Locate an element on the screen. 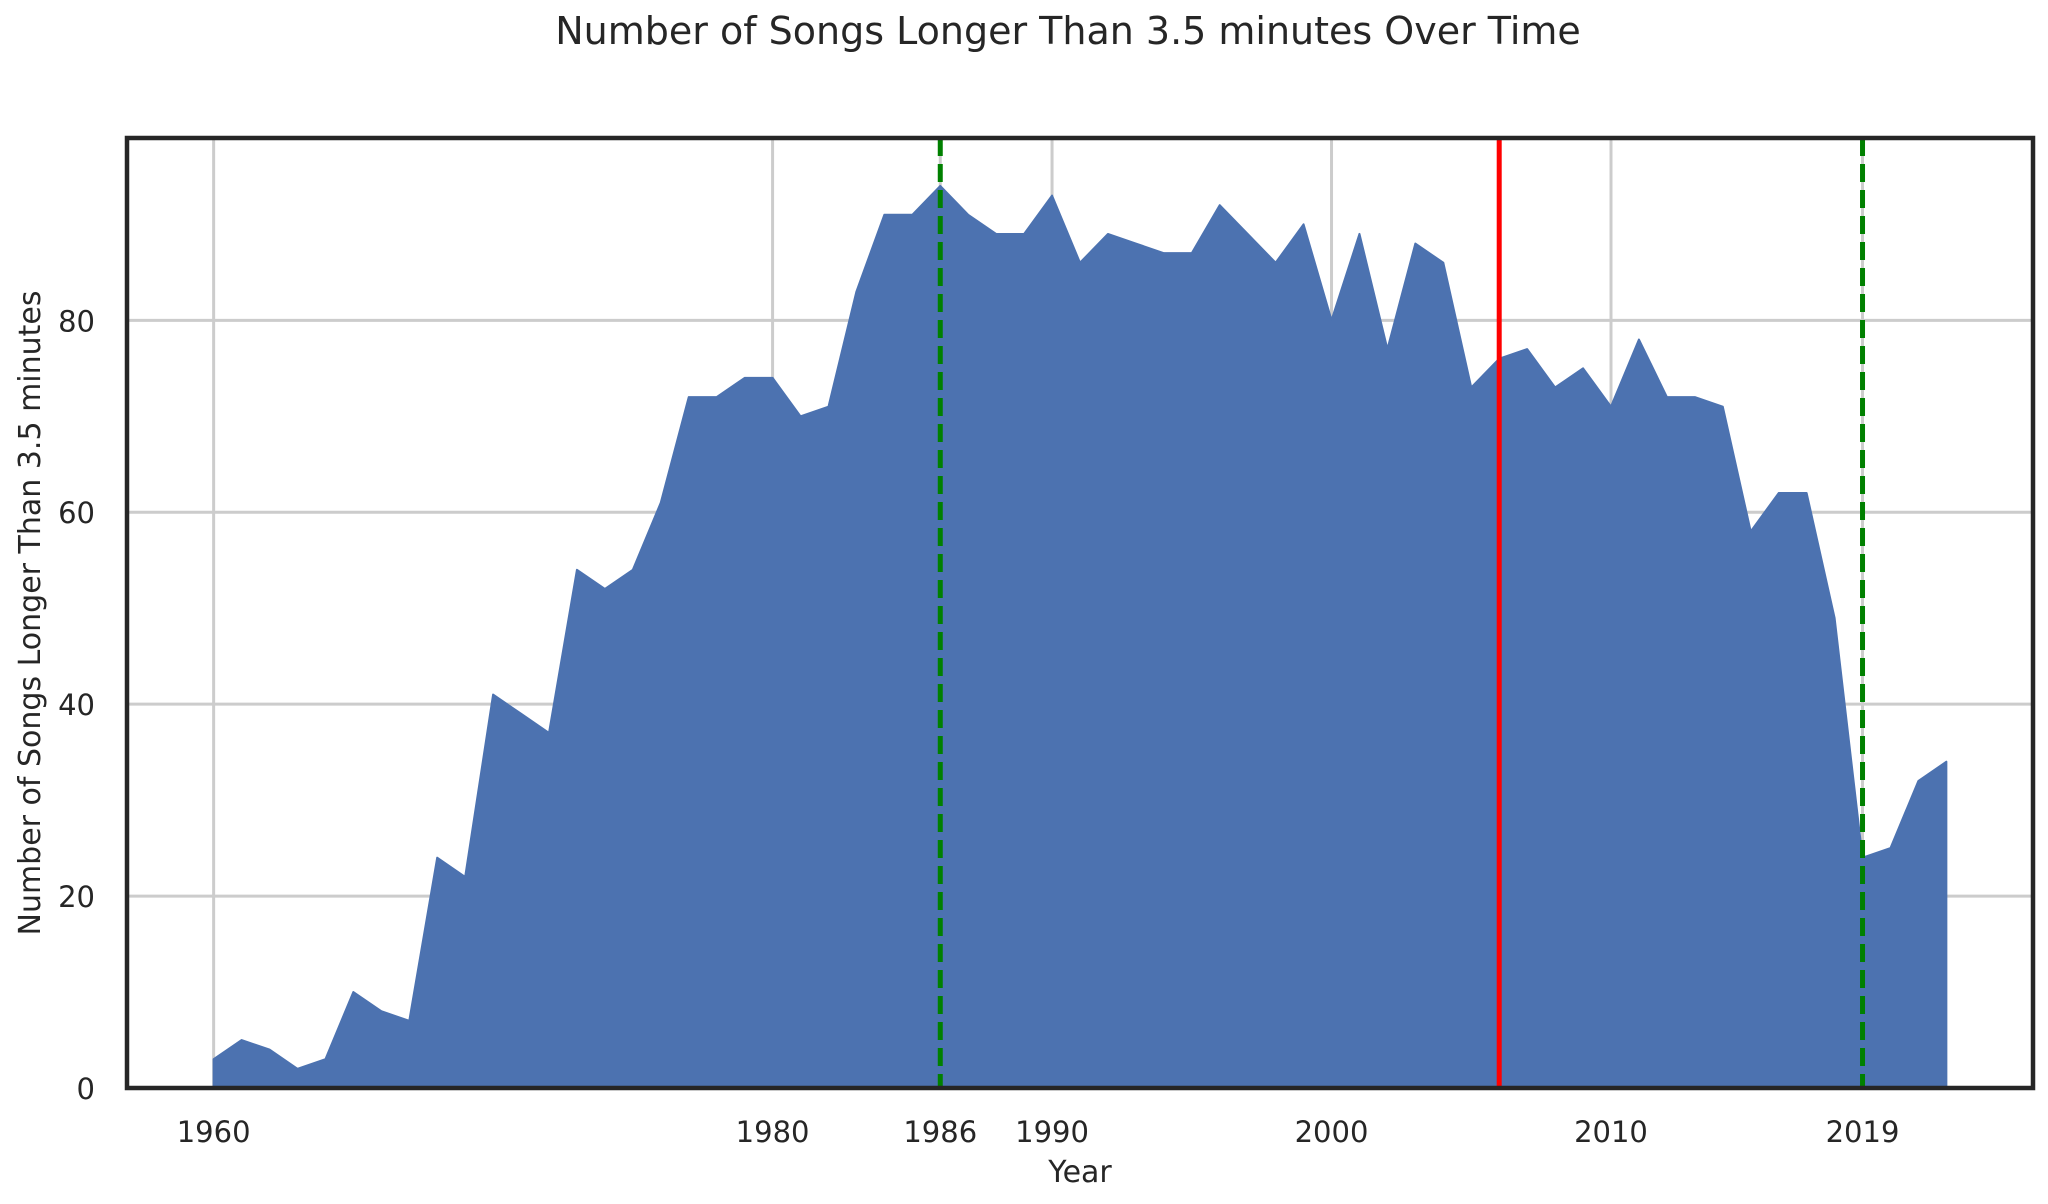 The width and height of the screenshot is (2048, 1204). y-tick-label: 20 is located at coordinates (76, 897).